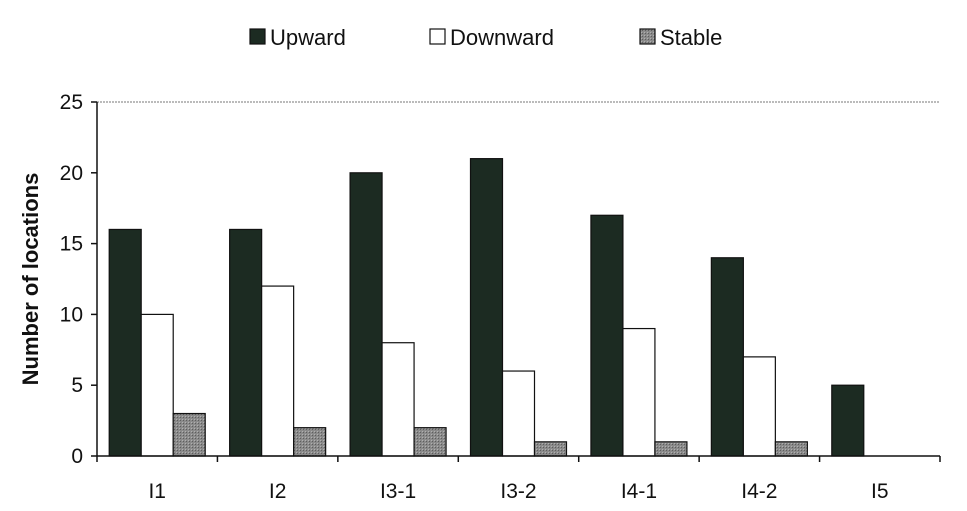 This screenshot has height=511, width=967. Describe the element at coordinates (848, 420) in the screenshot. I see `bar-upward-i5` at that location.